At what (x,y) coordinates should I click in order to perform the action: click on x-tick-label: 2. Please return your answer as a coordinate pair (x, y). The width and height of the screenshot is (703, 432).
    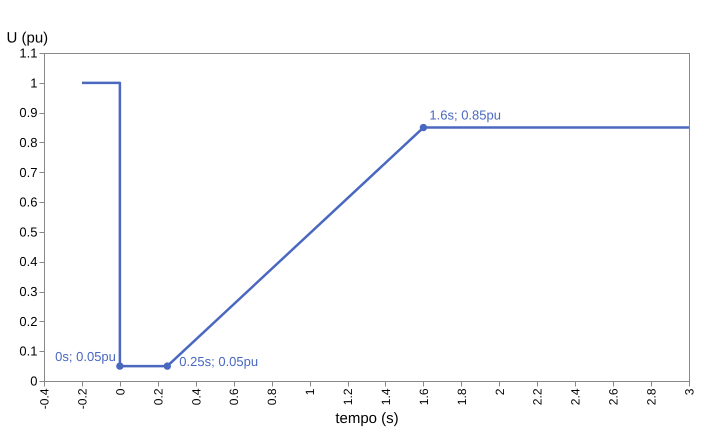
    Looking at the image, I should click on (499, 392).